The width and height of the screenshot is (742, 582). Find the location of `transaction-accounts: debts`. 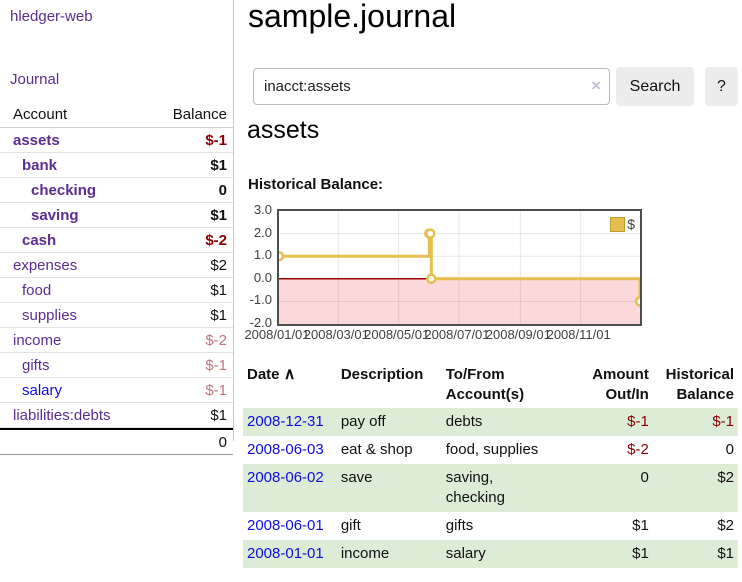

transaction-accounts: debts is located at coordinates (464, 421).